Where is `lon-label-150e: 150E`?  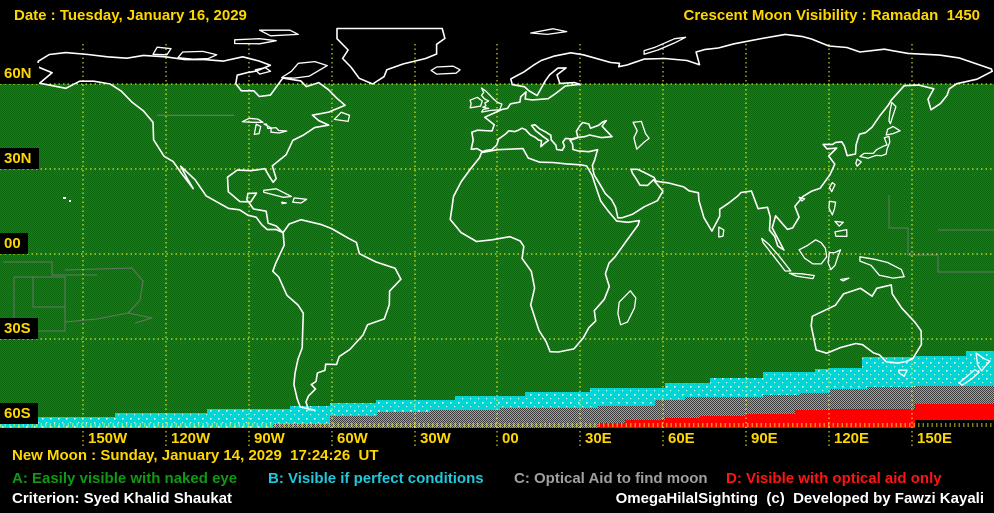 lon-label-150e: 150E is located at coordinates (935, 438).